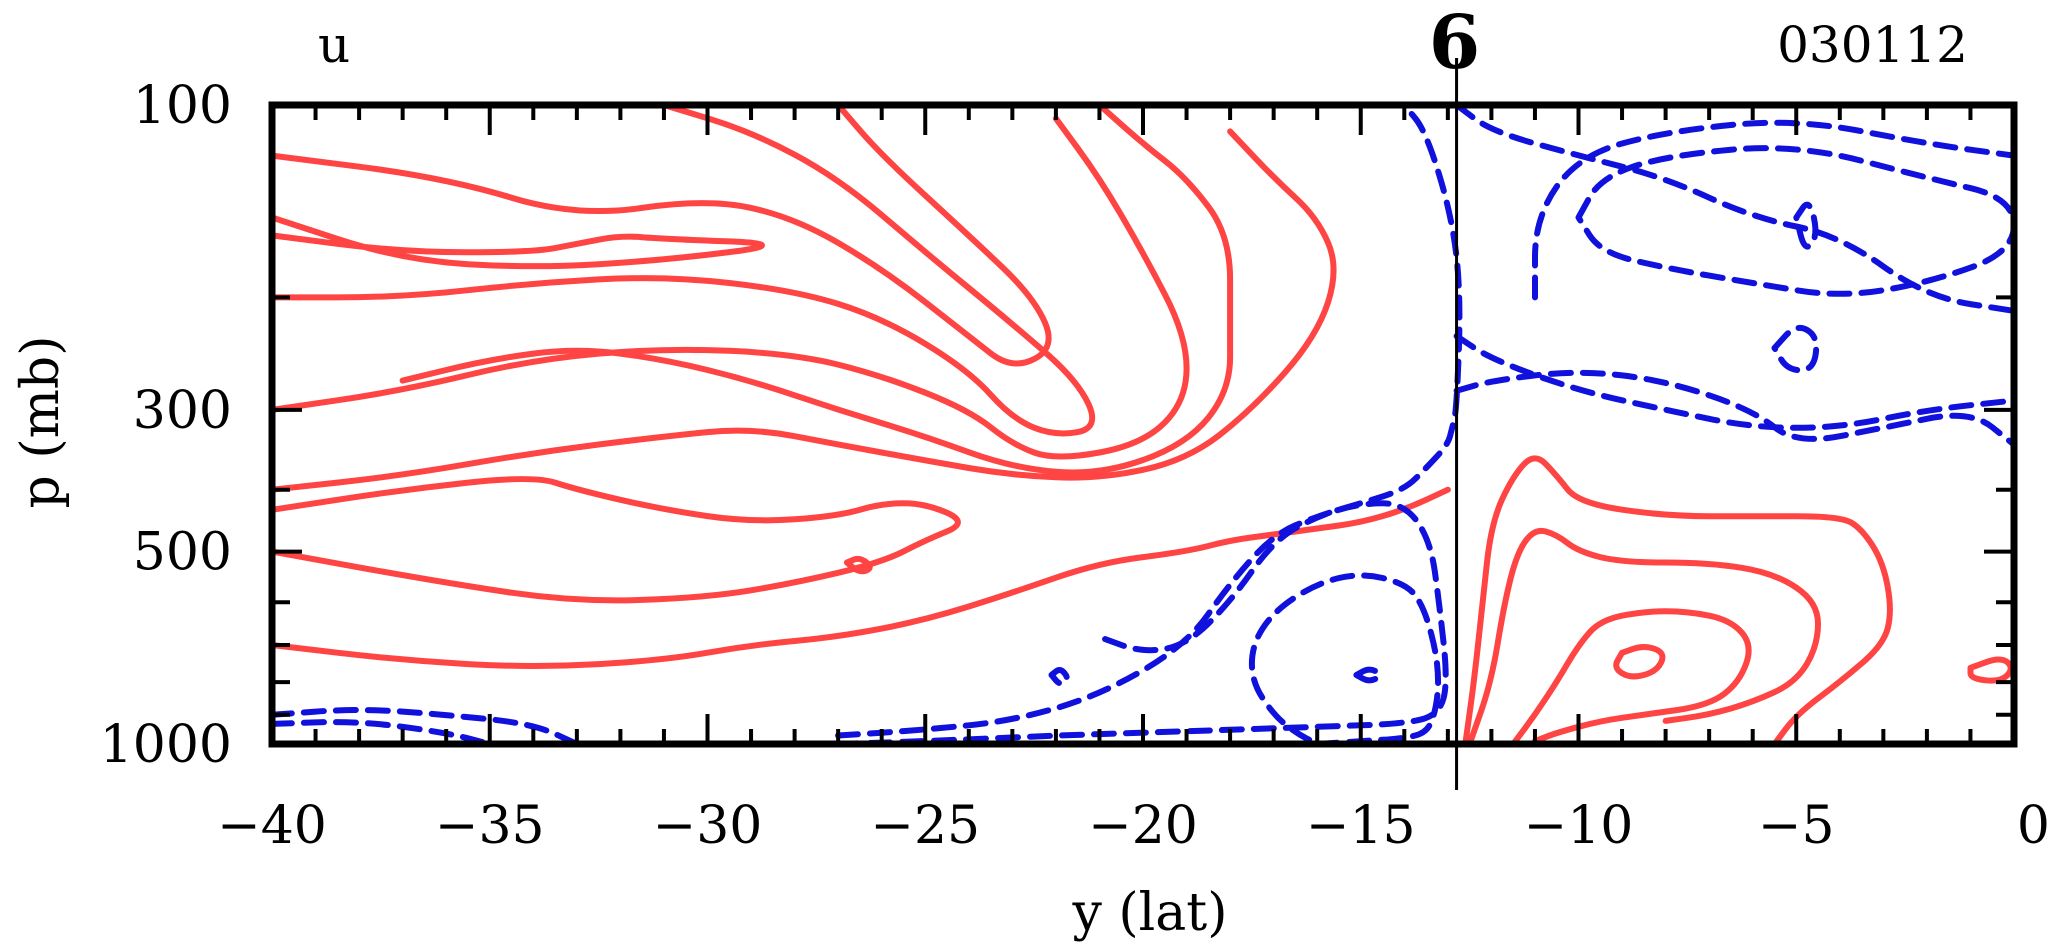 This screenshot has width=2054, height=946. I want to click on y-tick-label: 300, so click(182, 411).